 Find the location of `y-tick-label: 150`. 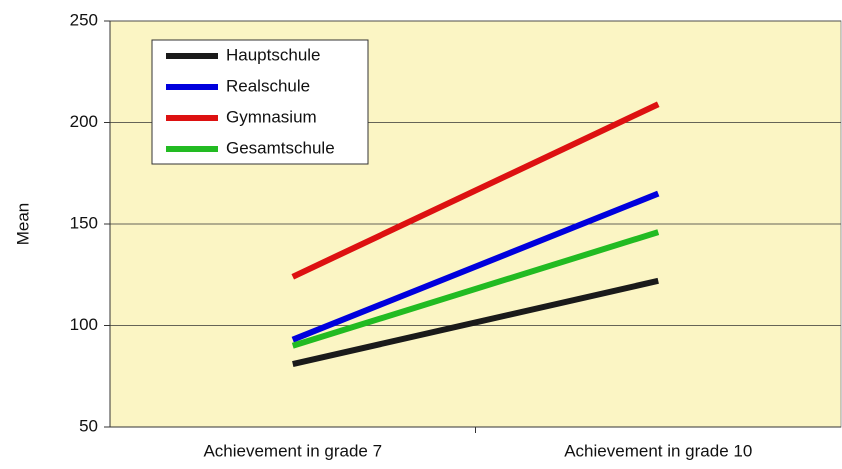

y-tick-label: 150 is located at coordinates (84, 222).